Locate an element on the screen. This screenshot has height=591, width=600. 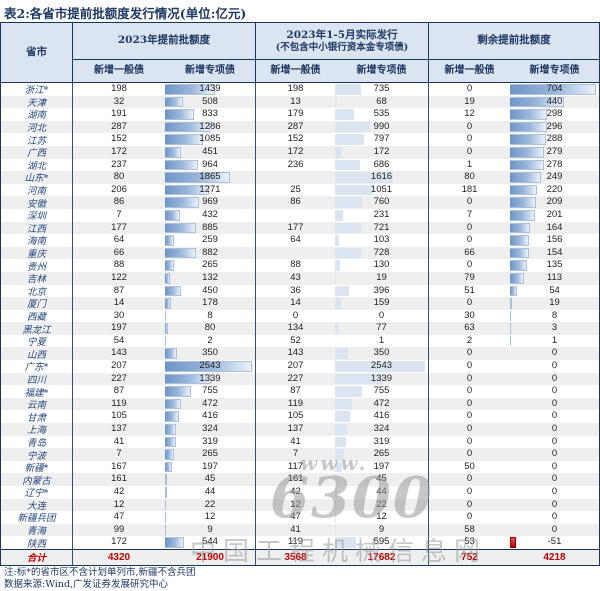
province-label: 宁夏 is located at coordinates (36, 342).